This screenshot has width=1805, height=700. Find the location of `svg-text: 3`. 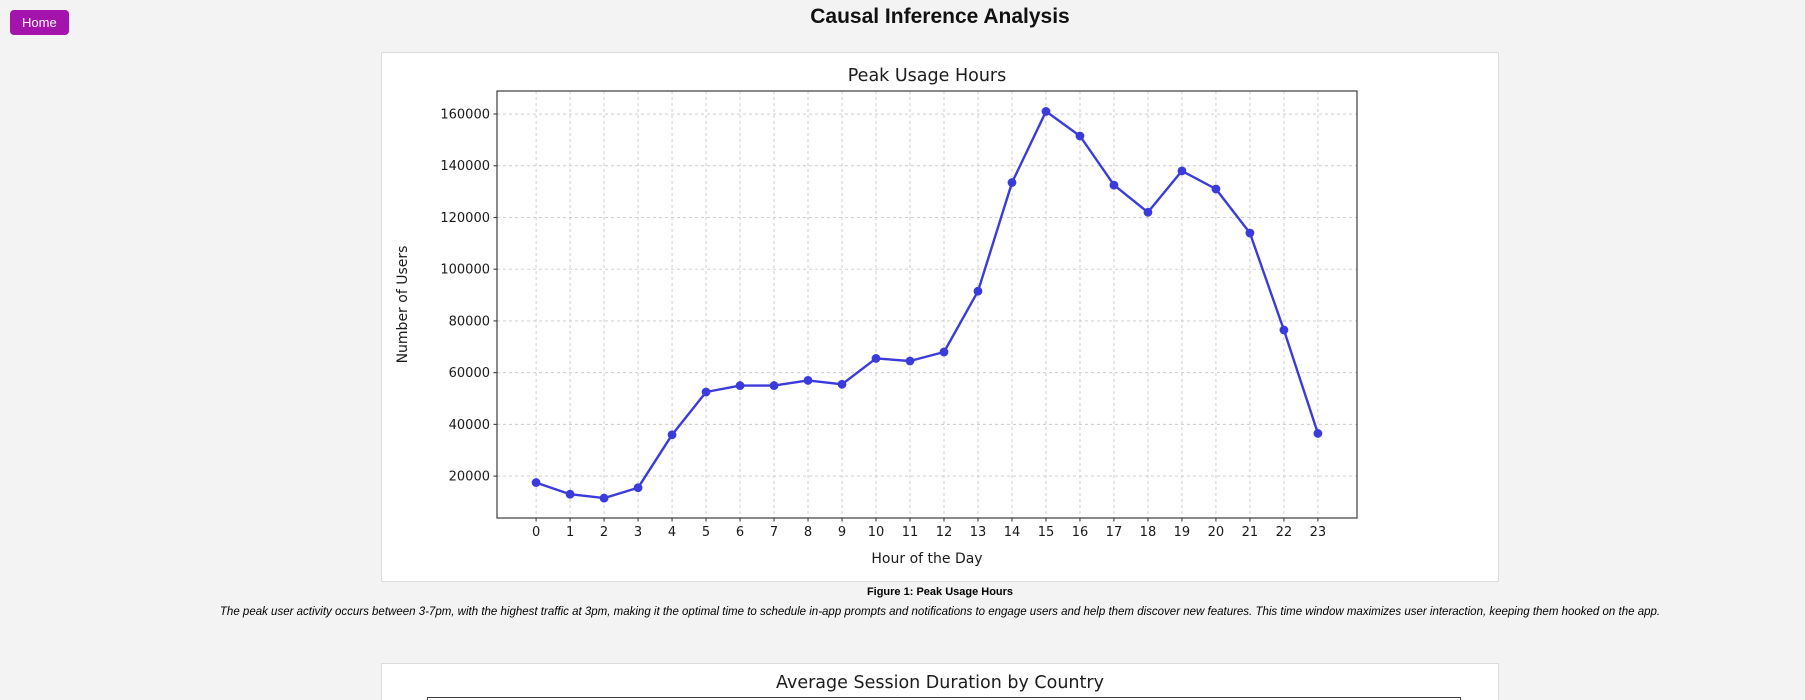

svg-text: 3 is located at coordinates (638, 532).